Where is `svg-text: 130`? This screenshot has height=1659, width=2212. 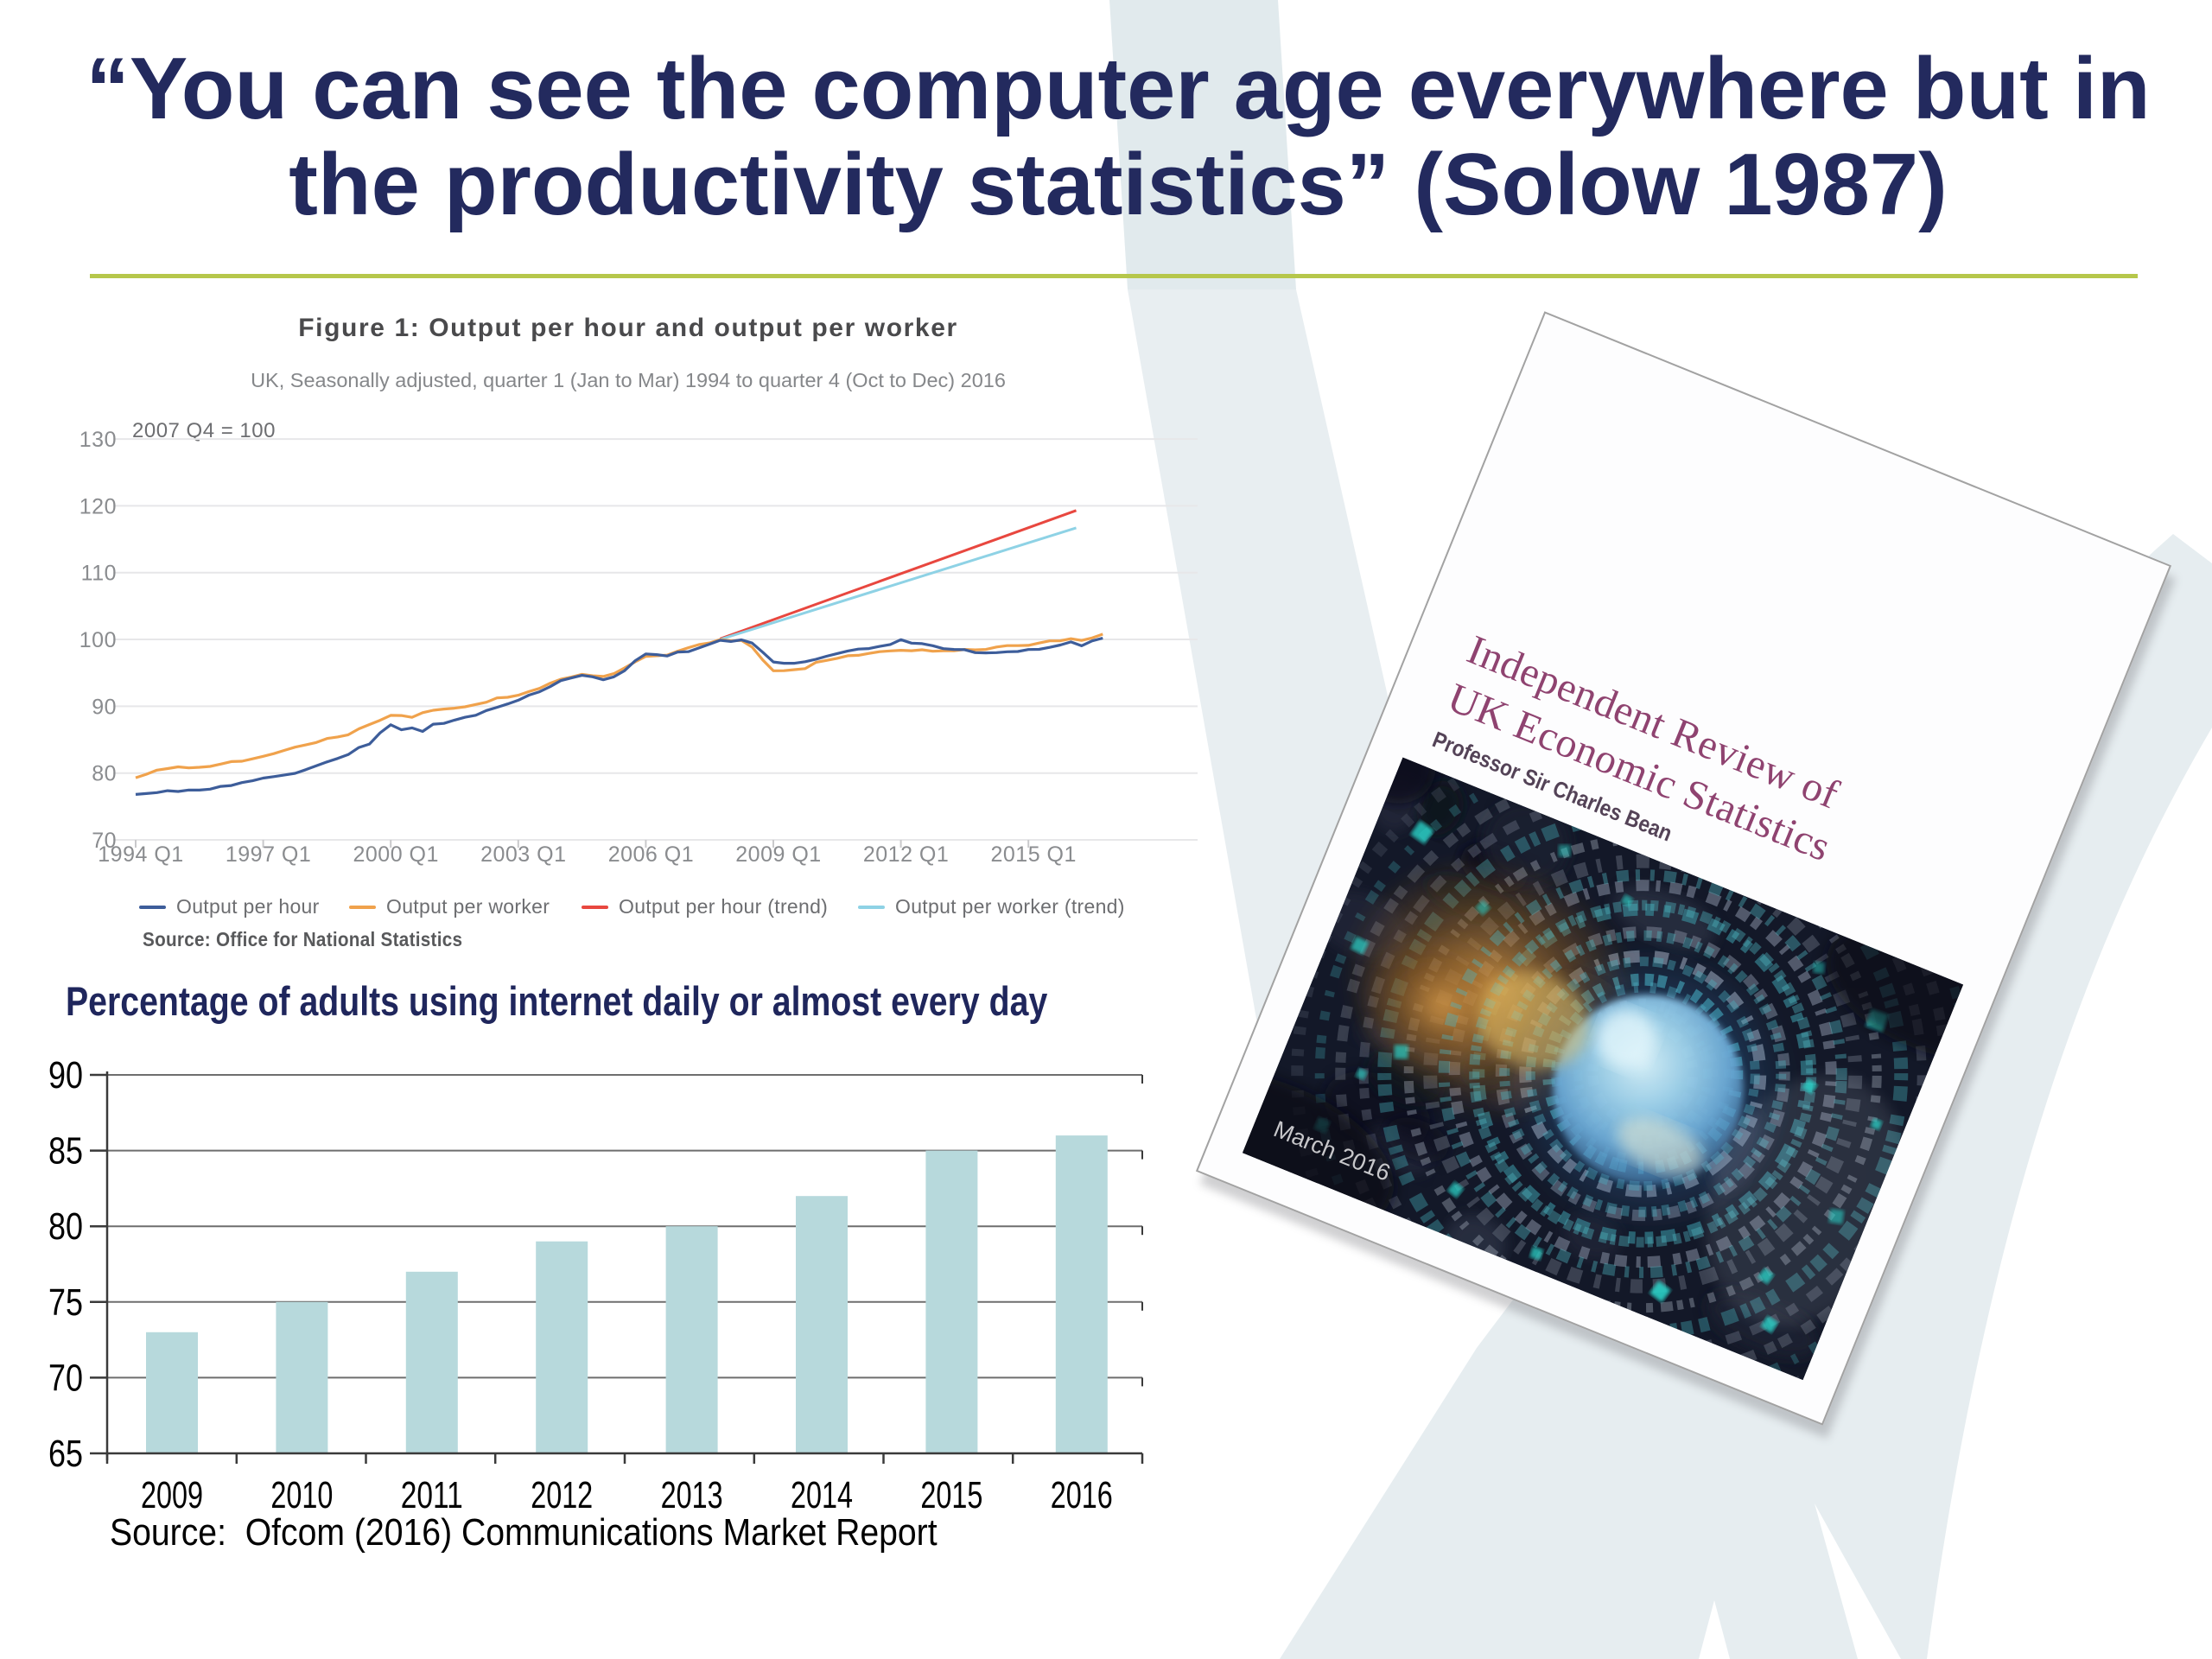
svg-text: 130 is located at coordinates (98, 440).